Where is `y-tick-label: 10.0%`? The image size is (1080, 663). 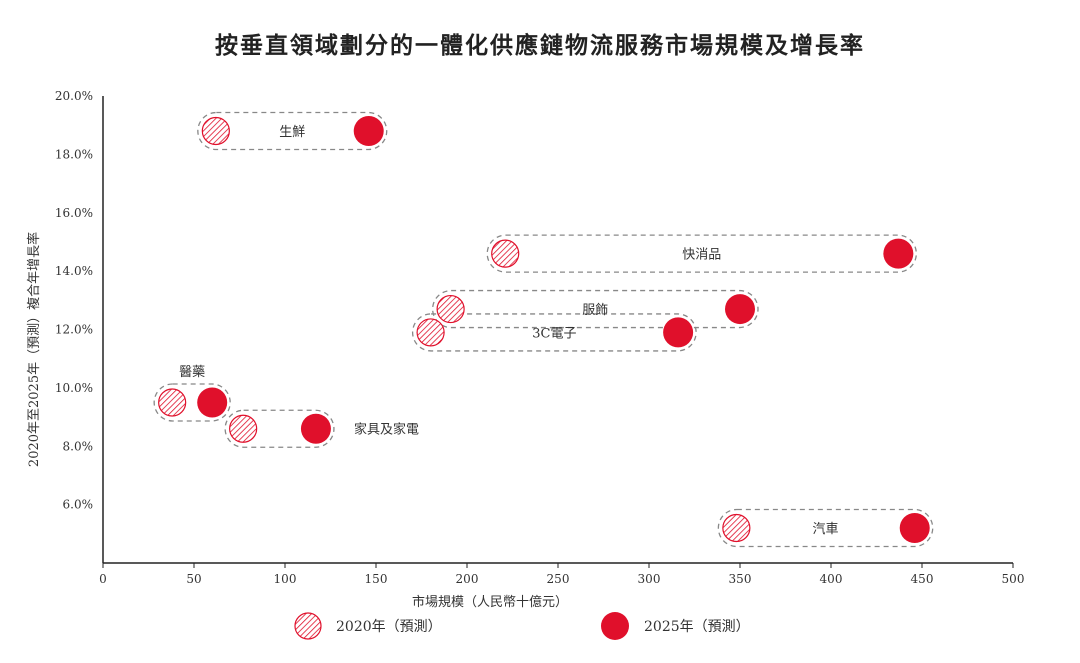 y-tick-label: 10.0% is located at coordinates (74, 388).